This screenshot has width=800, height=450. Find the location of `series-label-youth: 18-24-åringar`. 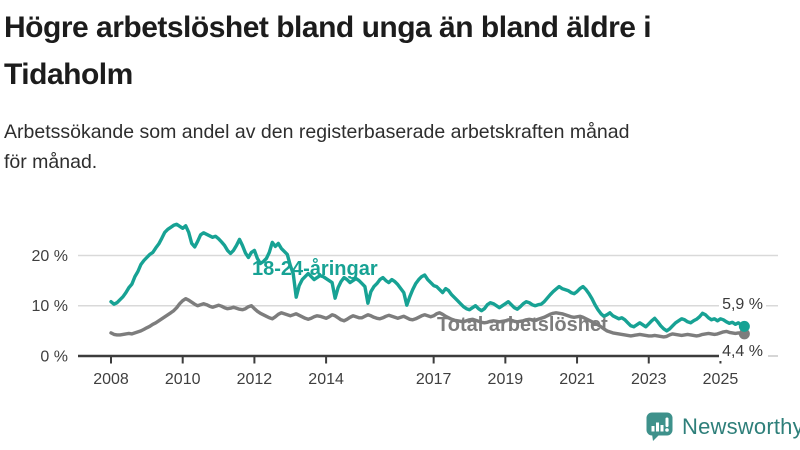

series-label-youth: 18-24-åringar is located at coordinates (315, 269).